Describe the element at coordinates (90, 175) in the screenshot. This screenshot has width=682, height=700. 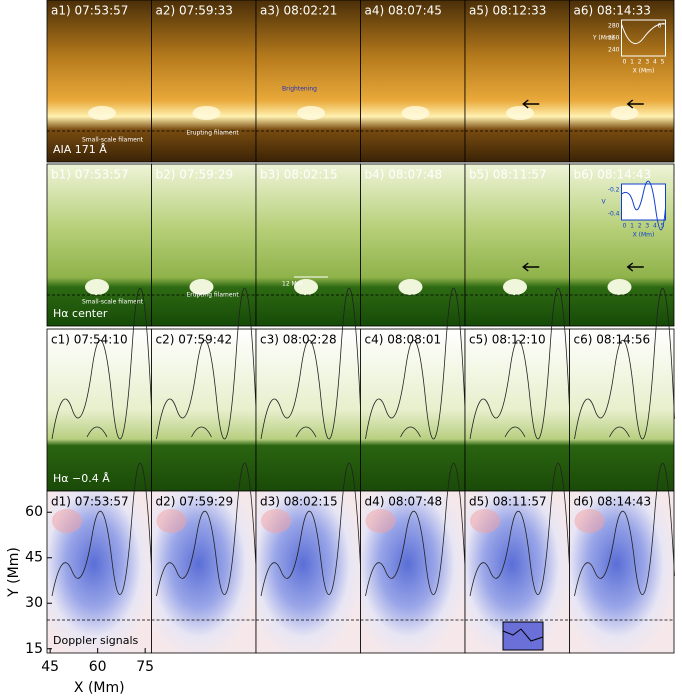
I see `panel-title: b1) 07:53:57` at that location.